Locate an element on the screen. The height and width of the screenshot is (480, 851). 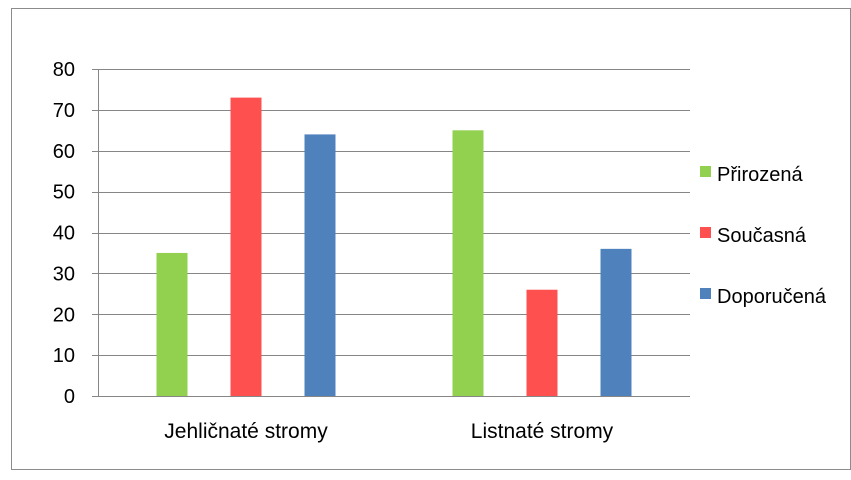
y-tick-label: 80 is located at coordinates (64, 70).